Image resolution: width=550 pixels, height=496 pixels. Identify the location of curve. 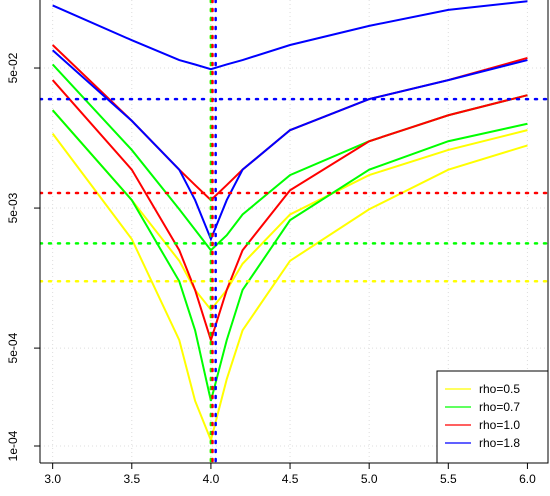
(290, 35).